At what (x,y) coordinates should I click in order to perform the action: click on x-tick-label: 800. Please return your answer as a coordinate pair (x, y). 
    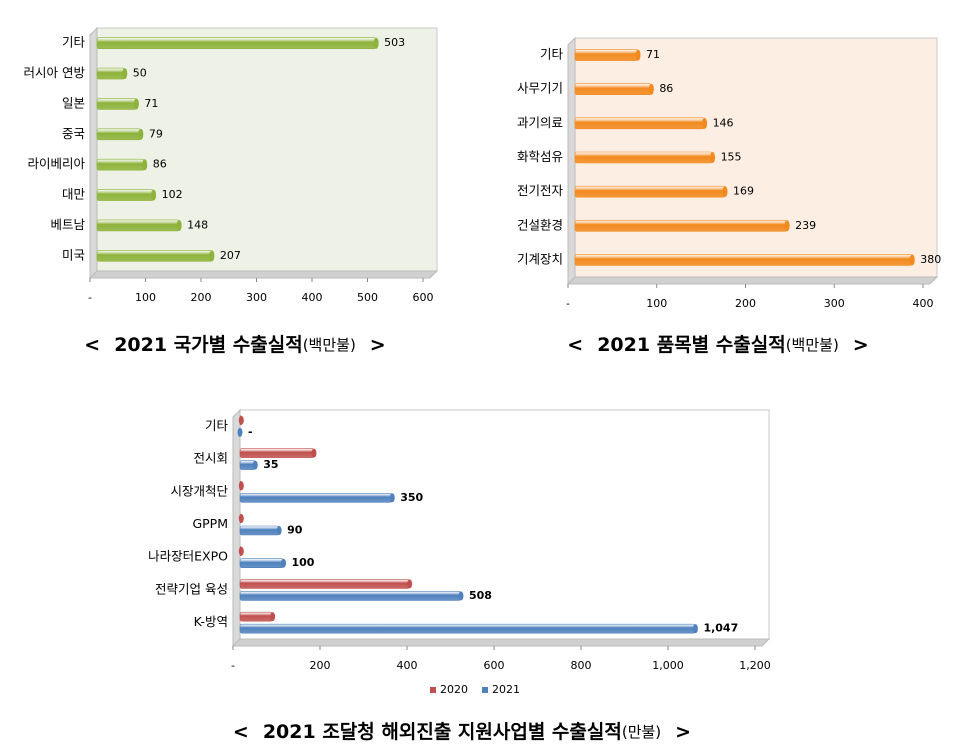
    Looking at the image, I should click on (581, 665).